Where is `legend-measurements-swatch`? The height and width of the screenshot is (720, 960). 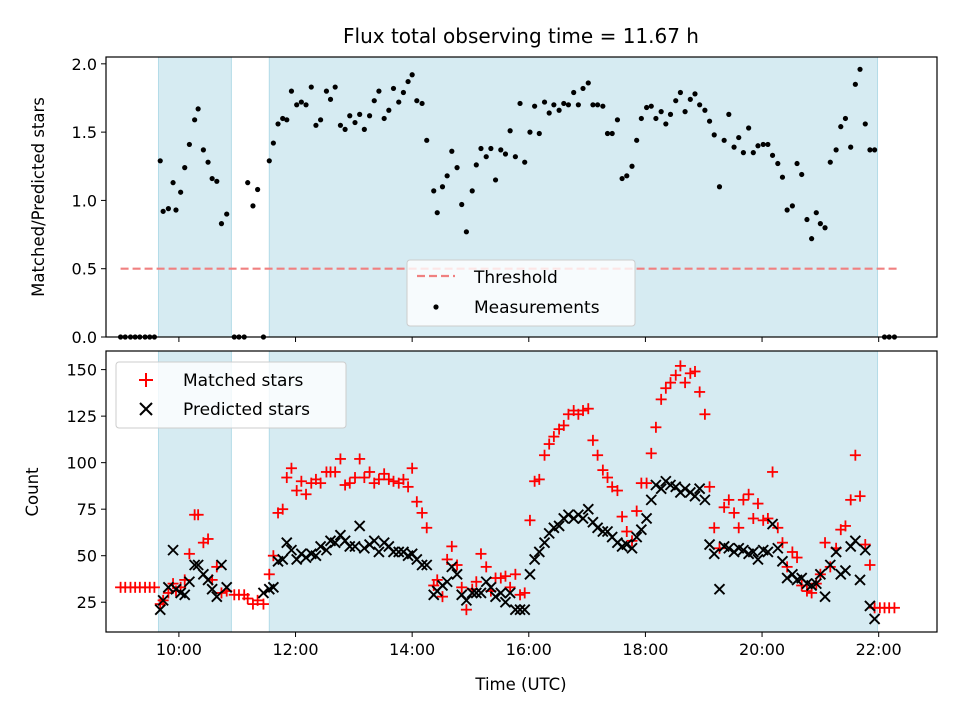
legend-measurements-swatch is located at coordinates (436, 307).